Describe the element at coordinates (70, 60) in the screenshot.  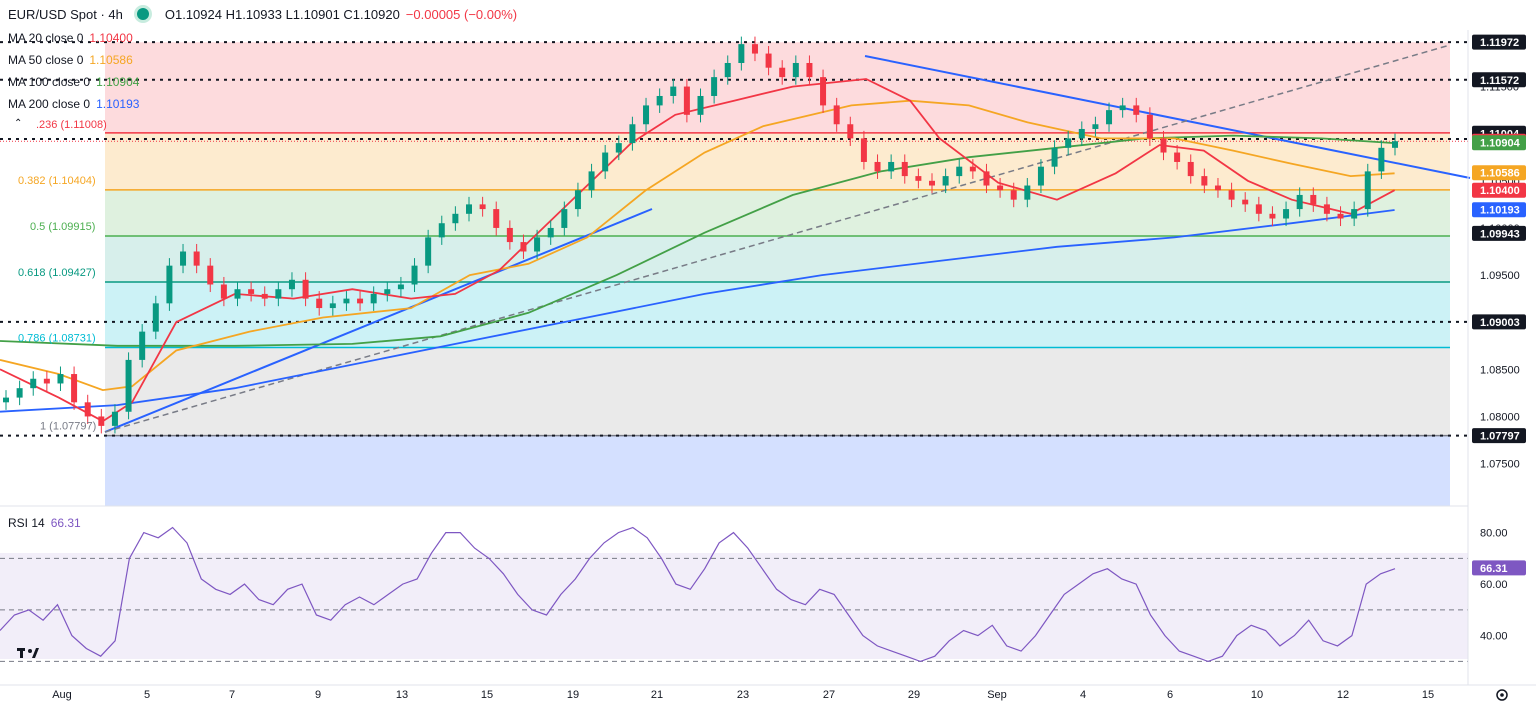
I see `ma50-legend: MA 50 close 0 1.10586` at that location.